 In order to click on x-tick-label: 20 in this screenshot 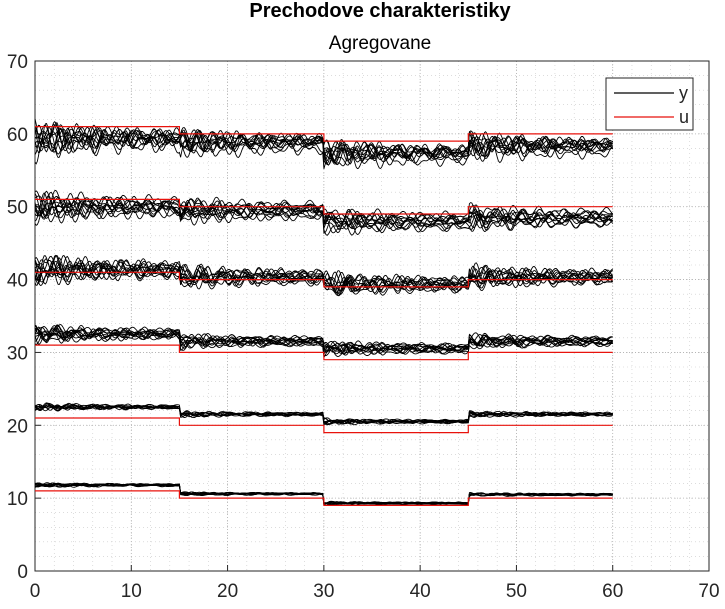, I will do `click(227, 591)`.